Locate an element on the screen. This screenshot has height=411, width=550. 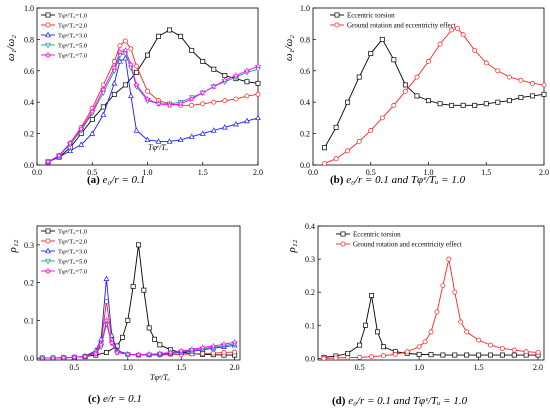
legend-label: Eccentric torsion is located at coordinates (377, 235).